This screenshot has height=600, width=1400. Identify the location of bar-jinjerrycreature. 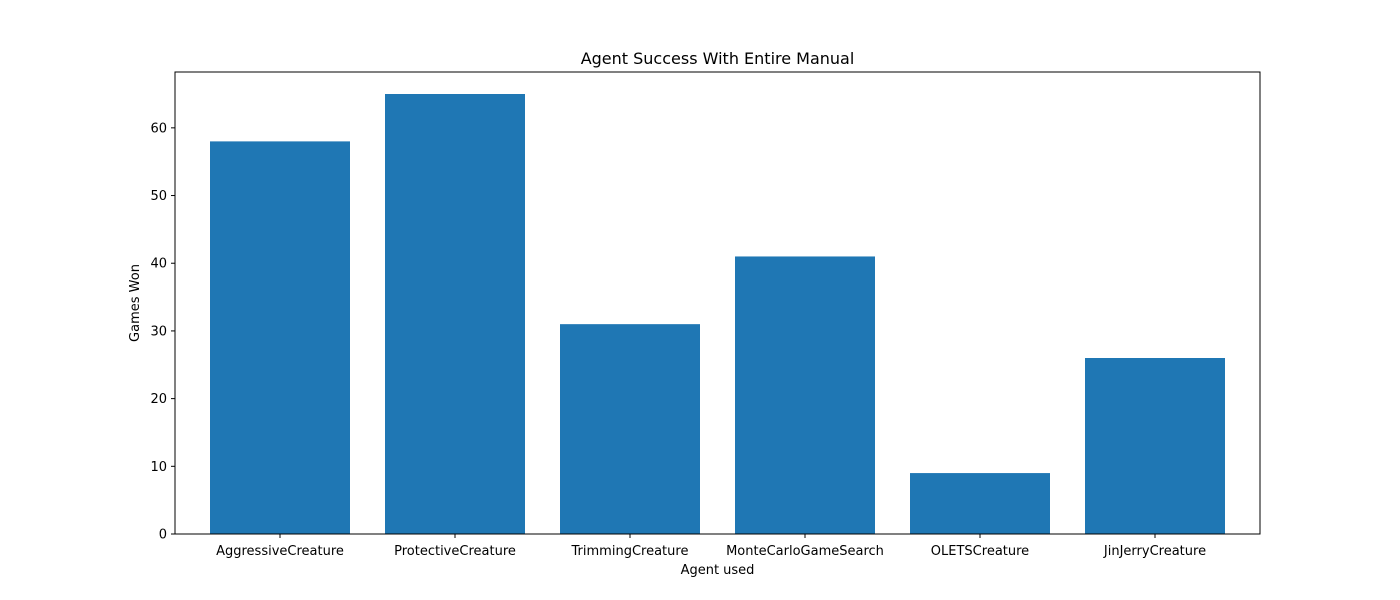
(1155, 446).